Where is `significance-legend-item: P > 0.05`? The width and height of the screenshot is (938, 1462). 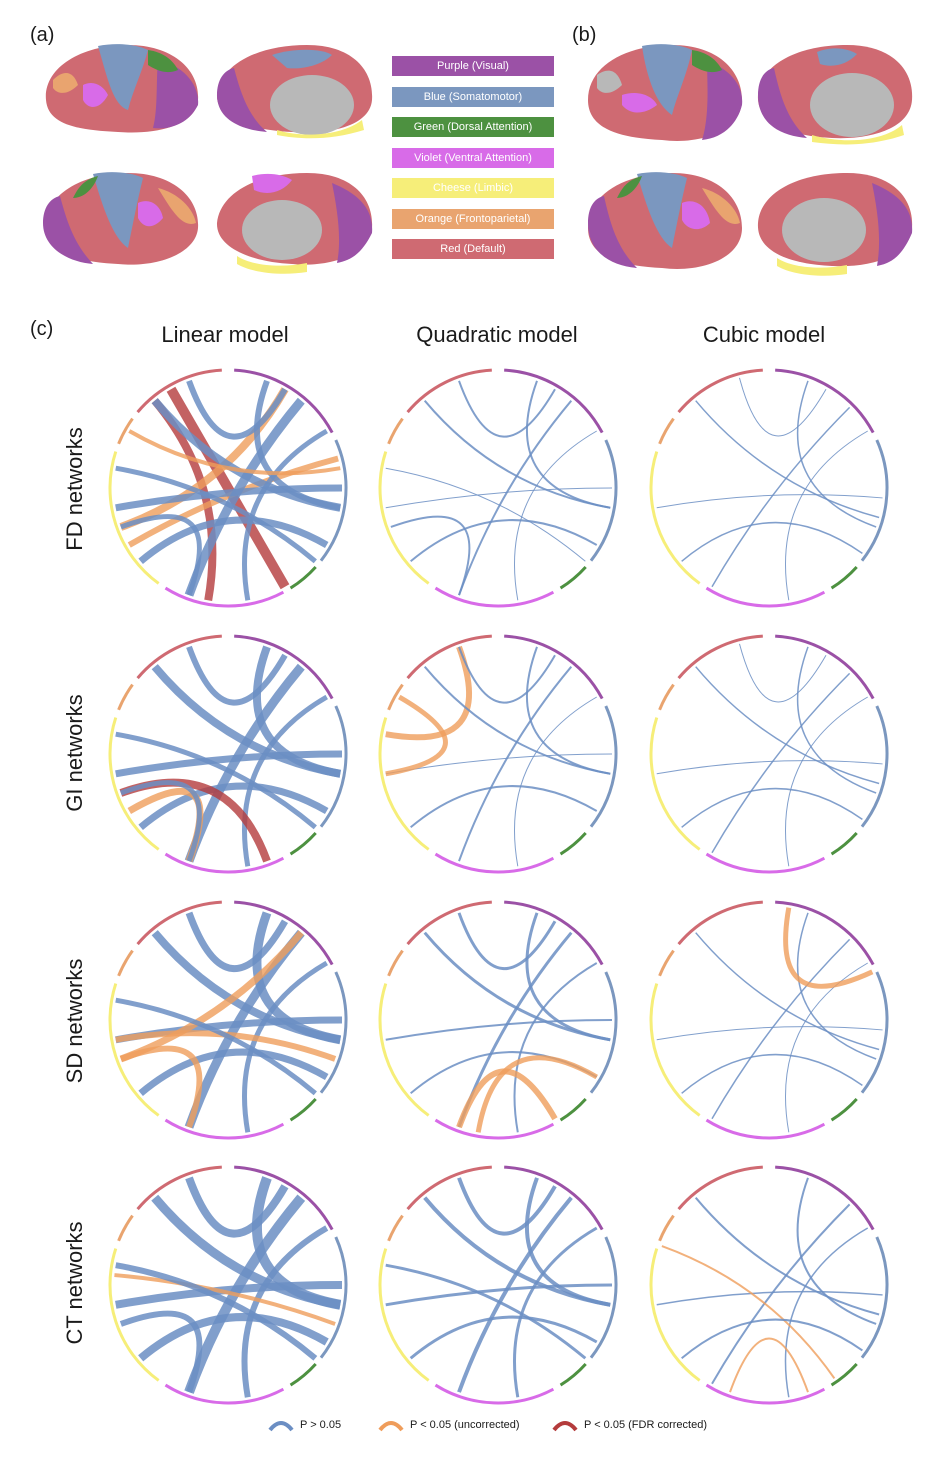
significance-legend-item: P > 0.05 is located at coordinates (304, 1425).